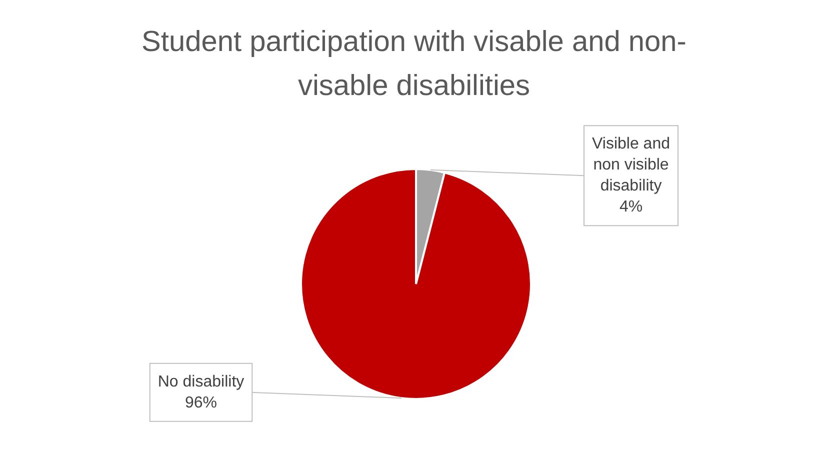 The width and height of the screenshot is (828, 450). What do you see at coordinates (201, 403) in the screenshot?
I see `data-label: 96%` at bounding box center [201, 403].